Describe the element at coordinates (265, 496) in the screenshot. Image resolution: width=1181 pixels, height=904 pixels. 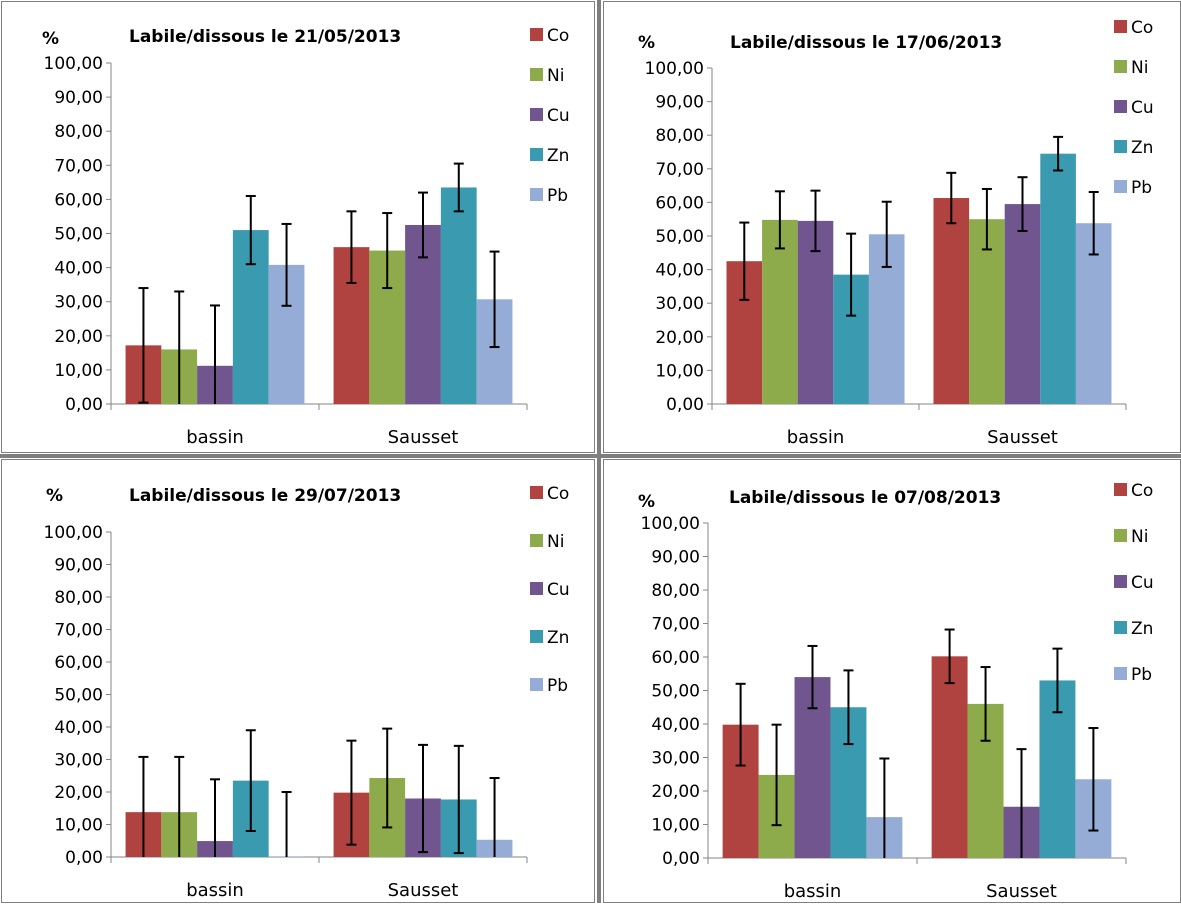
I see `chart-title: Labile/dissous le 29/07/2013` at that location.